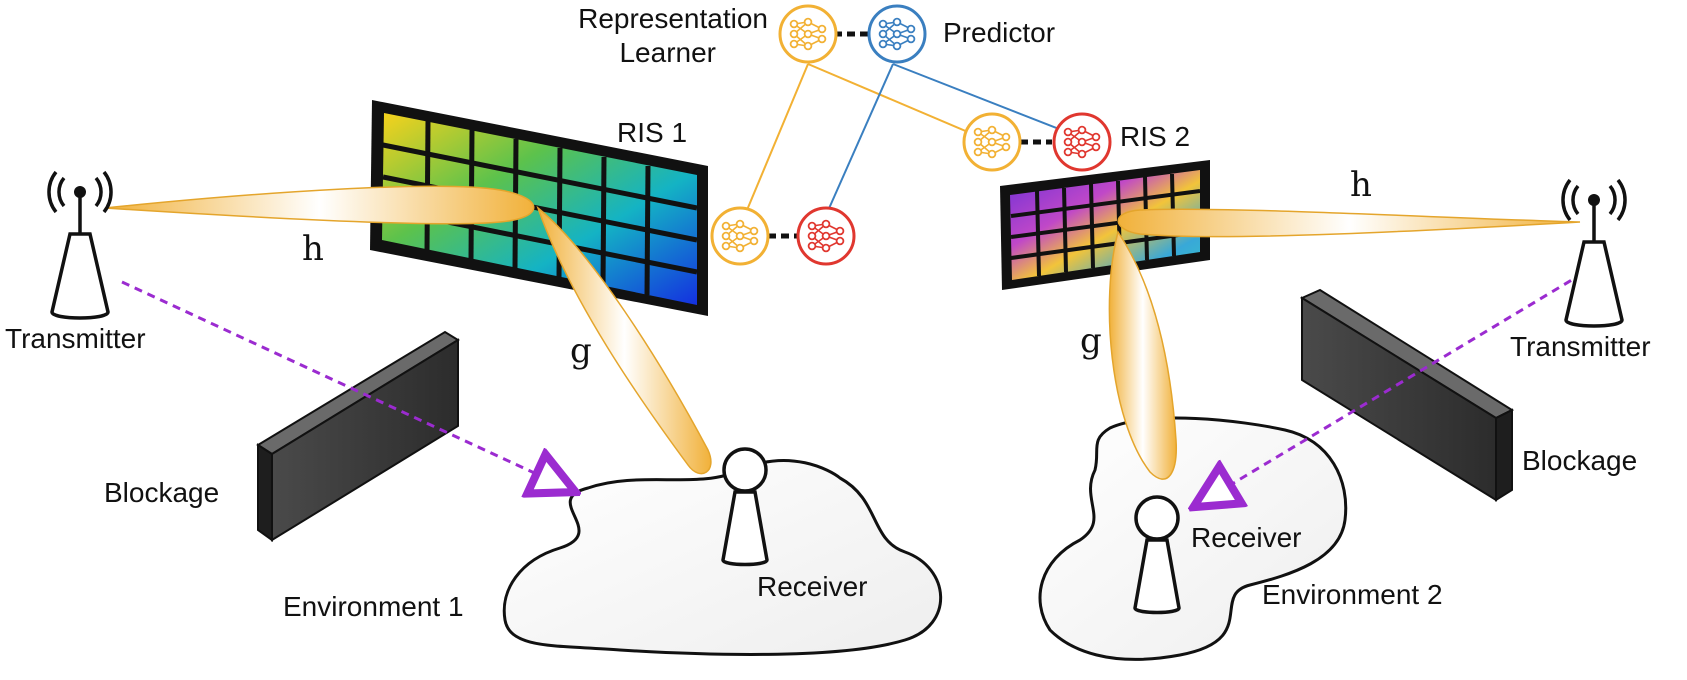  What do you see at coordinates (812, 586) in the screenshot?
I see `label-receiver-left: Receiver` at bounding box center [812, 586].